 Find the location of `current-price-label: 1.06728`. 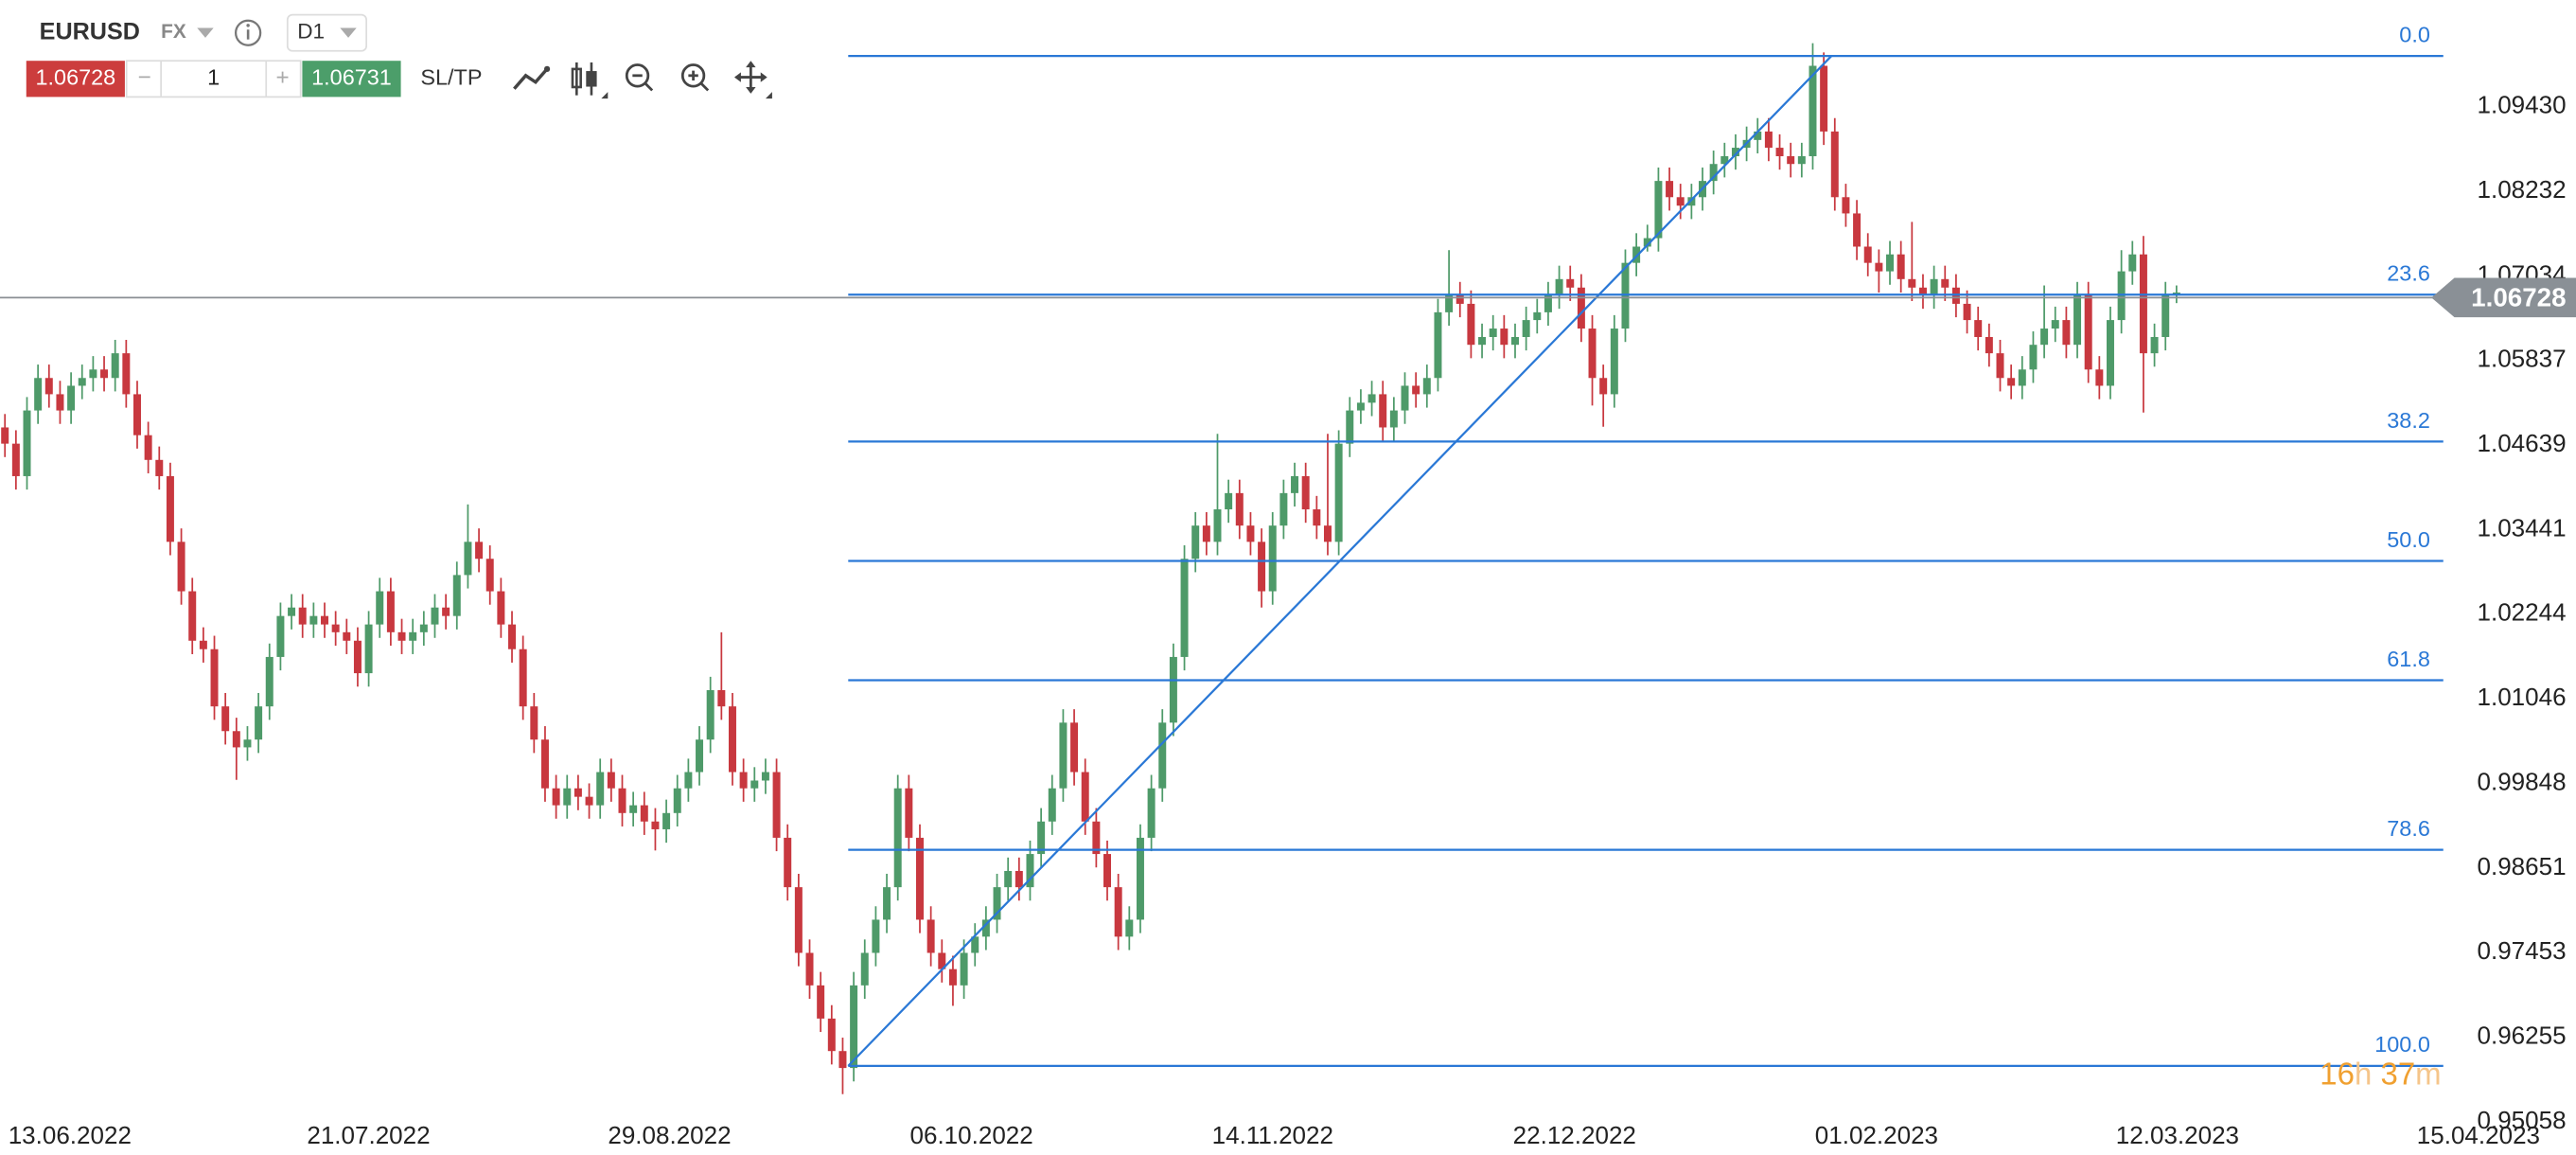

current-price-label: 1.06728 is located at coordinates (2518, 296).